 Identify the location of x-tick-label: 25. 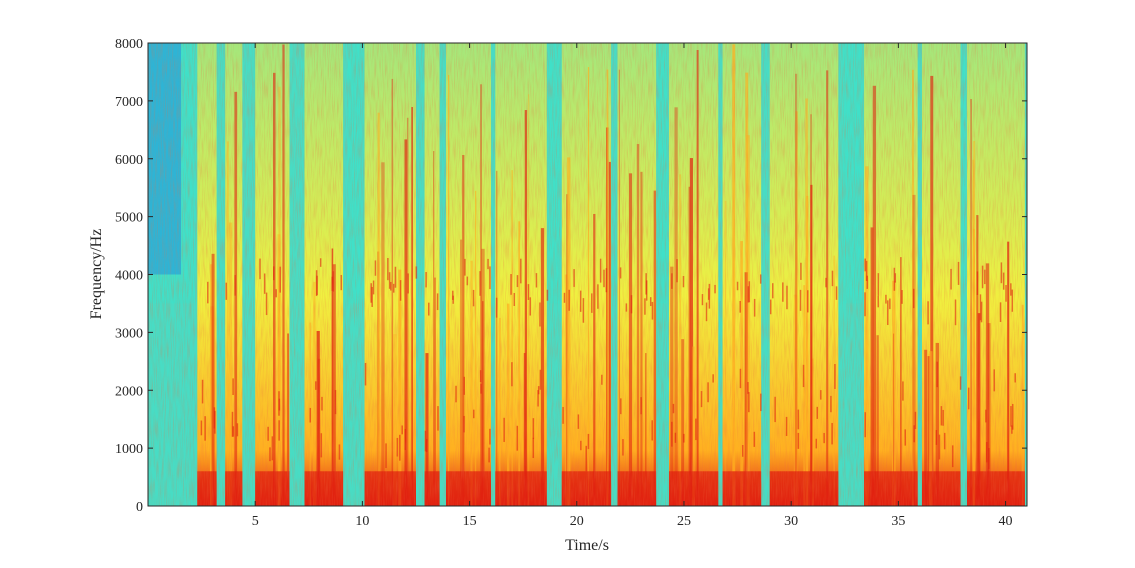
(684, 521).